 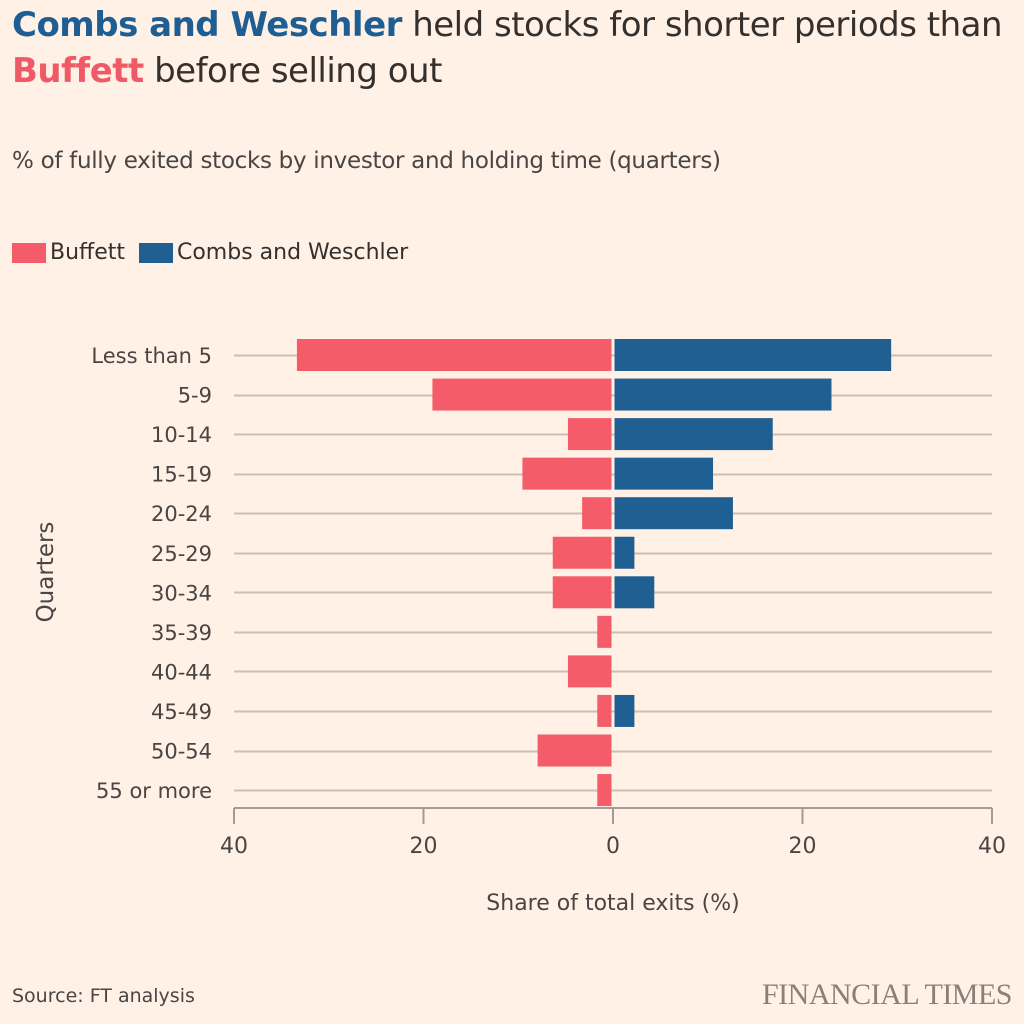 What do you see at coordinates (613, 846) in the screenshot?
I see `x-tick-label: 0` at bounding box center [613, 846].